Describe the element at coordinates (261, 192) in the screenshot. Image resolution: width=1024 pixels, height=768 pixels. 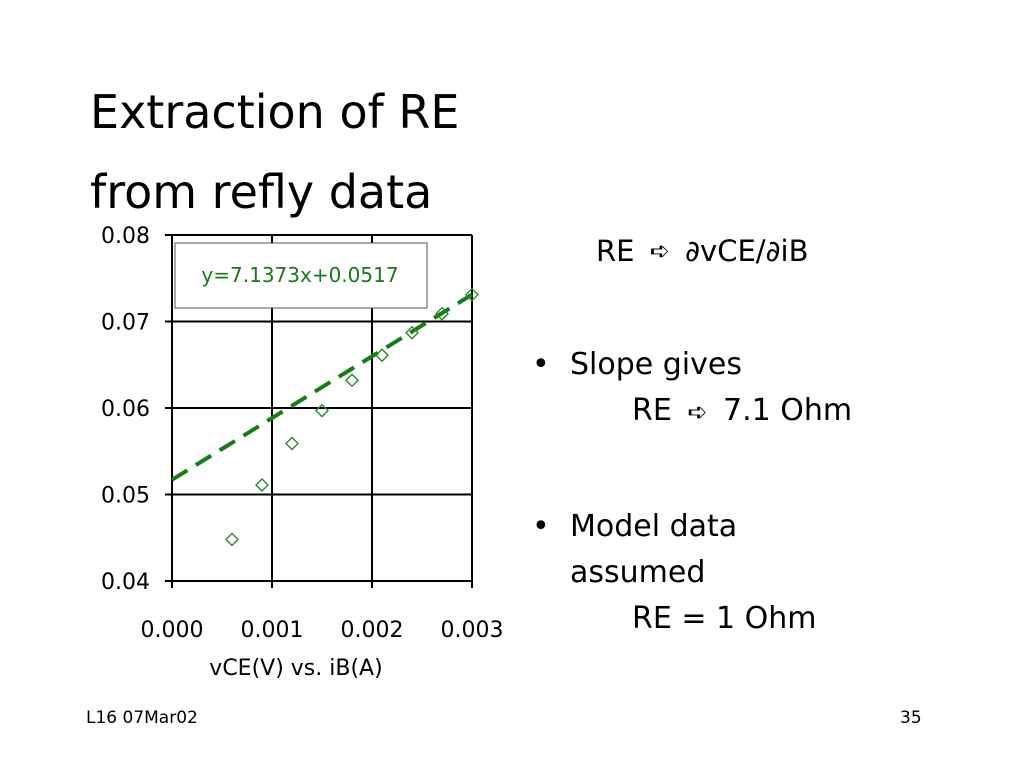
I see `slide-title-line2: from refly data` at that location.